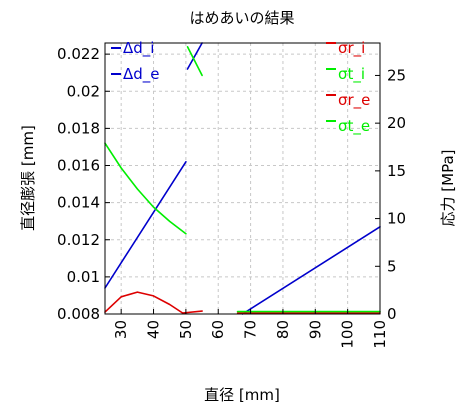  I want to click on y-left-tick-label: 0.008, so click(78, 314).